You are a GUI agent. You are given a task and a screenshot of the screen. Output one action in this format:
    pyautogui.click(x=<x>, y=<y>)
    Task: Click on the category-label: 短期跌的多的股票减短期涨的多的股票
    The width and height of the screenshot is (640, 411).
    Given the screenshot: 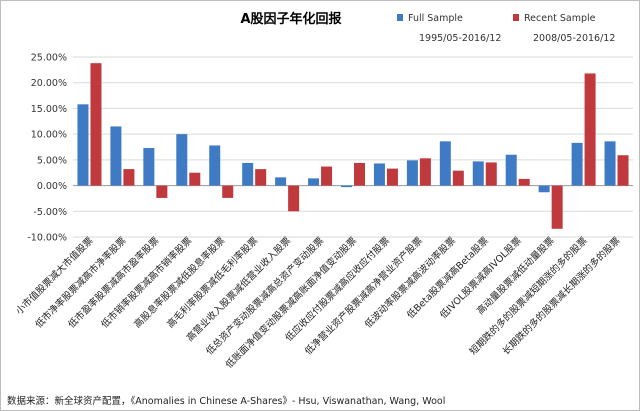 What is the action you would take?
    pyautogui.click(x=528, y=295)
    